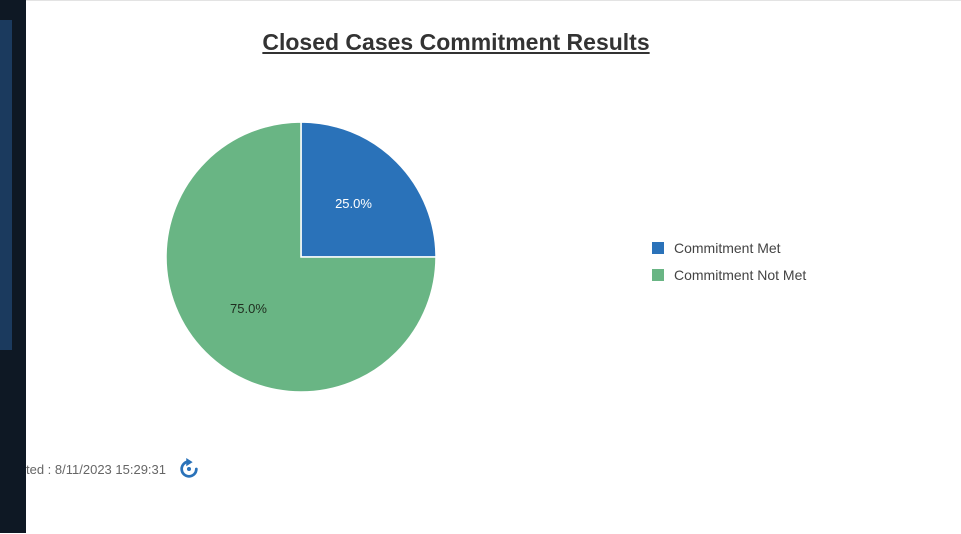  I want to click on left-edge-accent, so click(6, 185).